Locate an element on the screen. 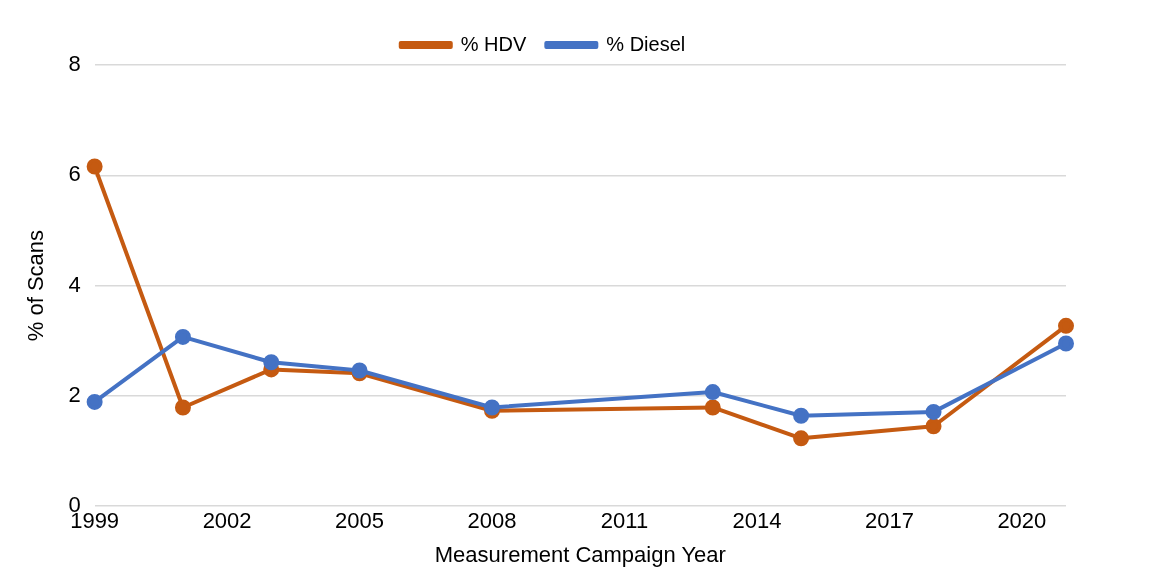 The width and height of the screenshot is (1151, 578). x-tick-label: 2002 is located at coordinates (227, 521).